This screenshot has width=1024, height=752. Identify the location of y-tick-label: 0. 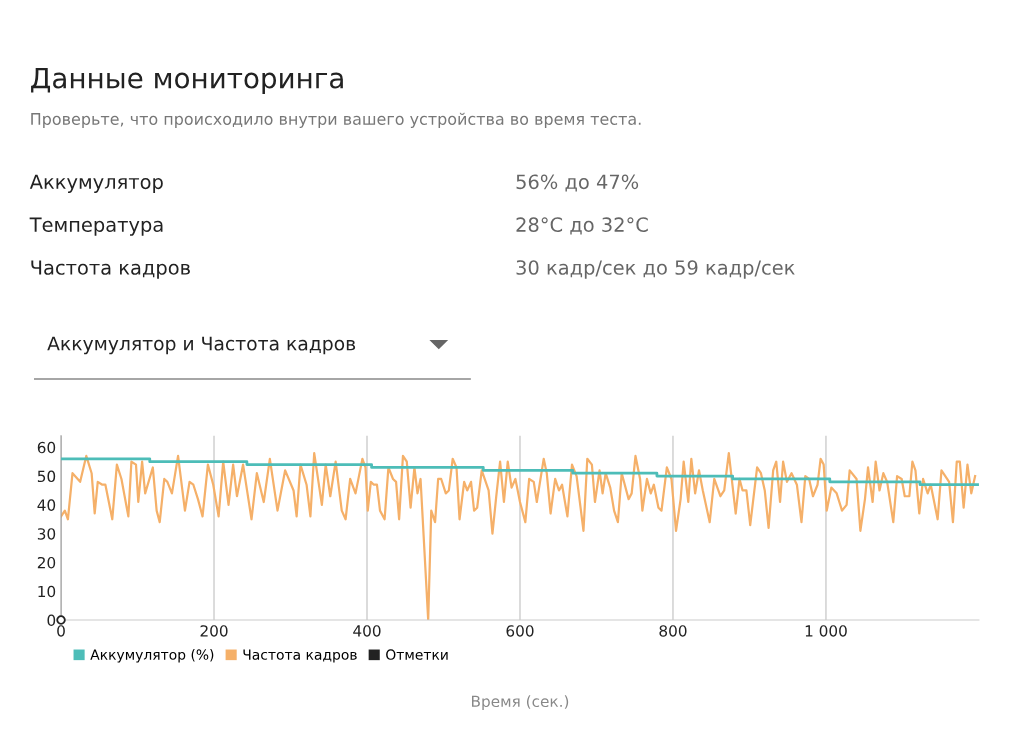
(51, 620).